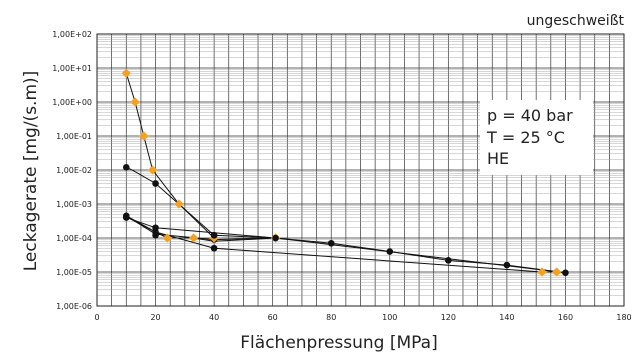 Image resolution: width=642 pixels, height=354 pixels. What do you see at coordinates (338, 343) in the screenshot?
I see `x-axis-title: Flächenpressung [MPa]` at bounding box center [338, 343].